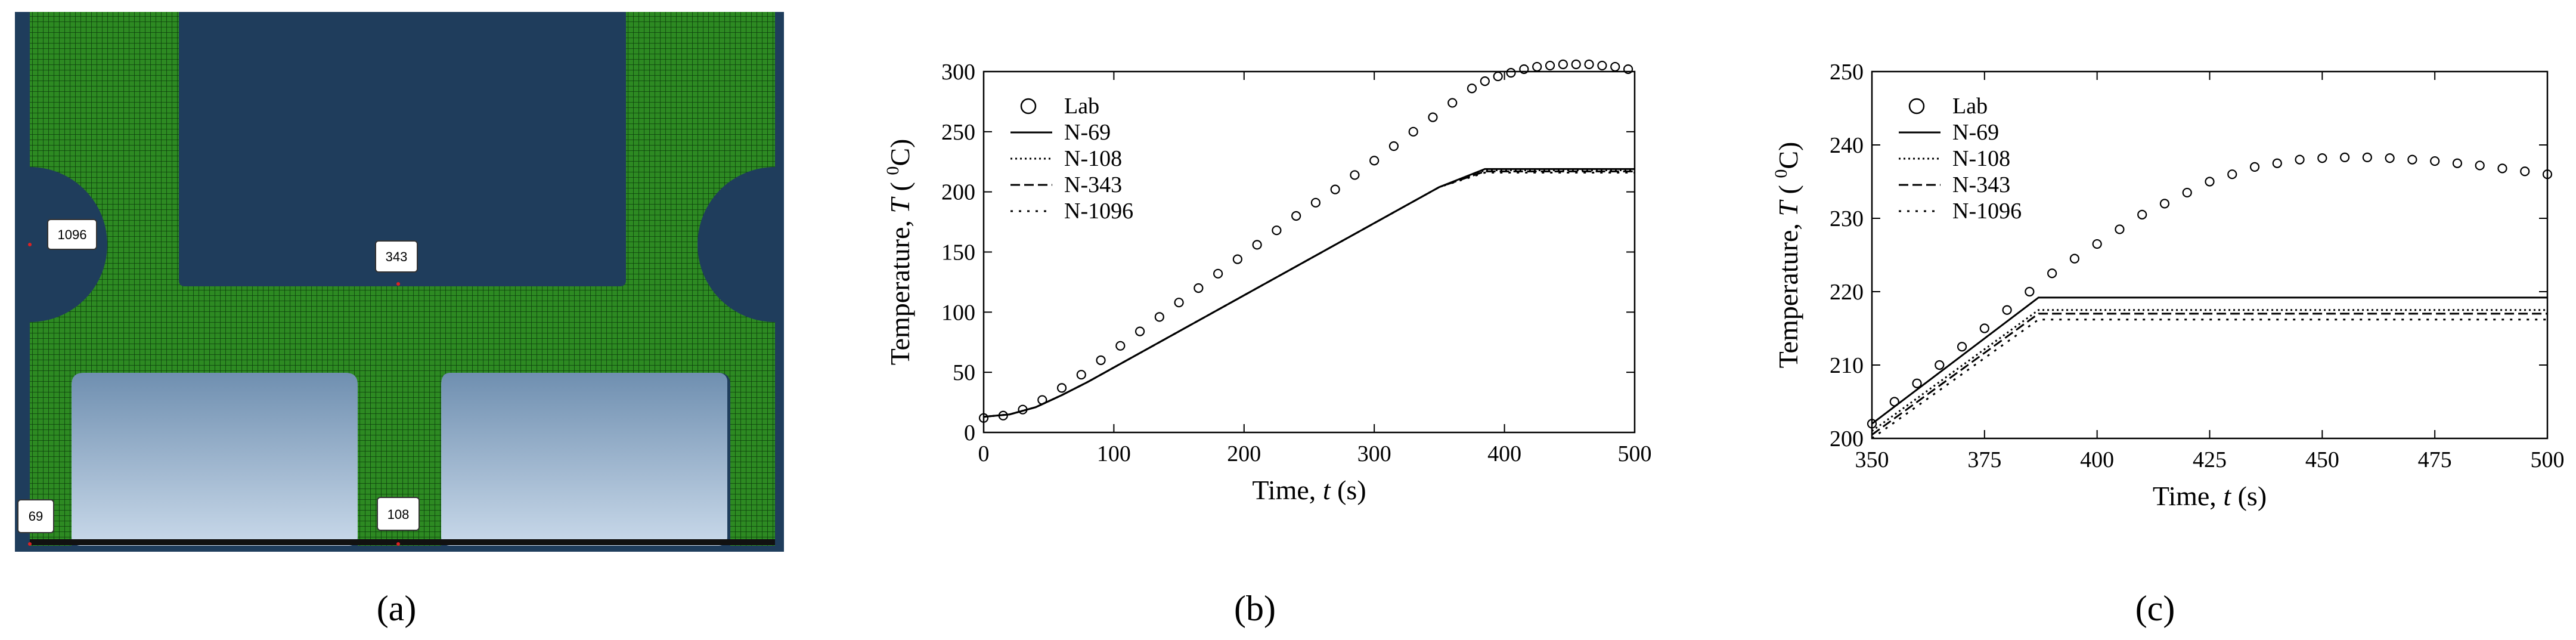  Describe the element at coordinates (1981, 184) in the screenshot. I see `legend-label: N-343` at that location.